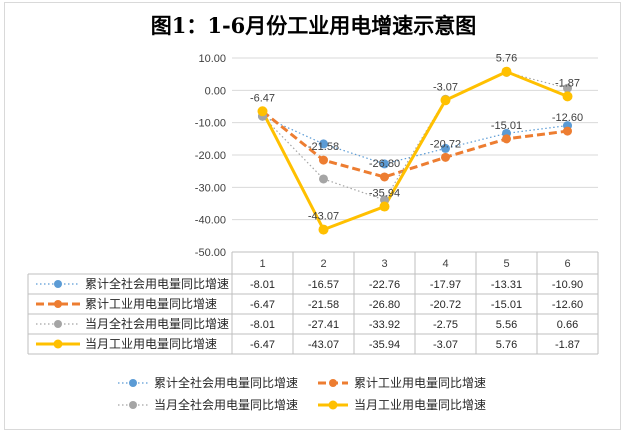  I want to click on table-cell: -22.76, so click(384, 285).